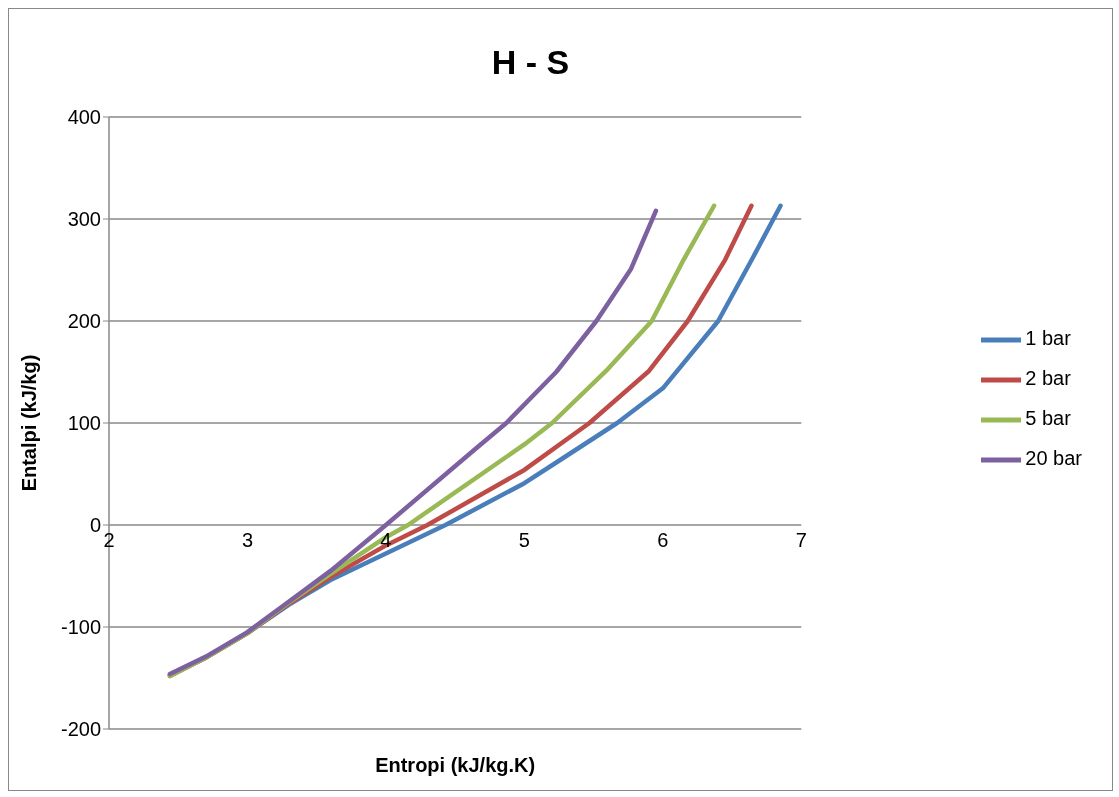  Describe the element at coordinates (663, 540) in the screenshot. I see `x-tick-label: 6` at that location.